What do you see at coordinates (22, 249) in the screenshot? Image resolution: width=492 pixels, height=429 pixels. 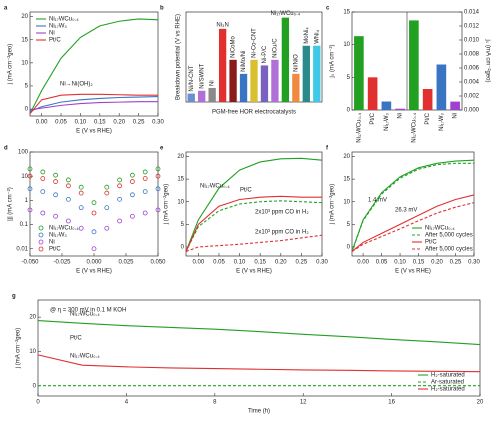 I see `y-tick-label: 0.01` at bounding box center [22, 249].